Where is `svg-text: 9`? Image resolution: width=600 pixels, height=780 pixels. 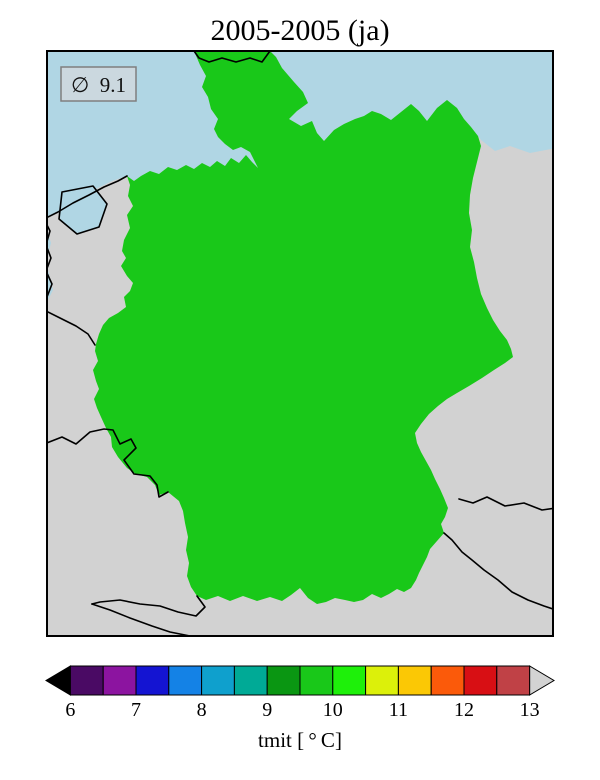
svg-text: 9 is located at coordinates (267, 710).